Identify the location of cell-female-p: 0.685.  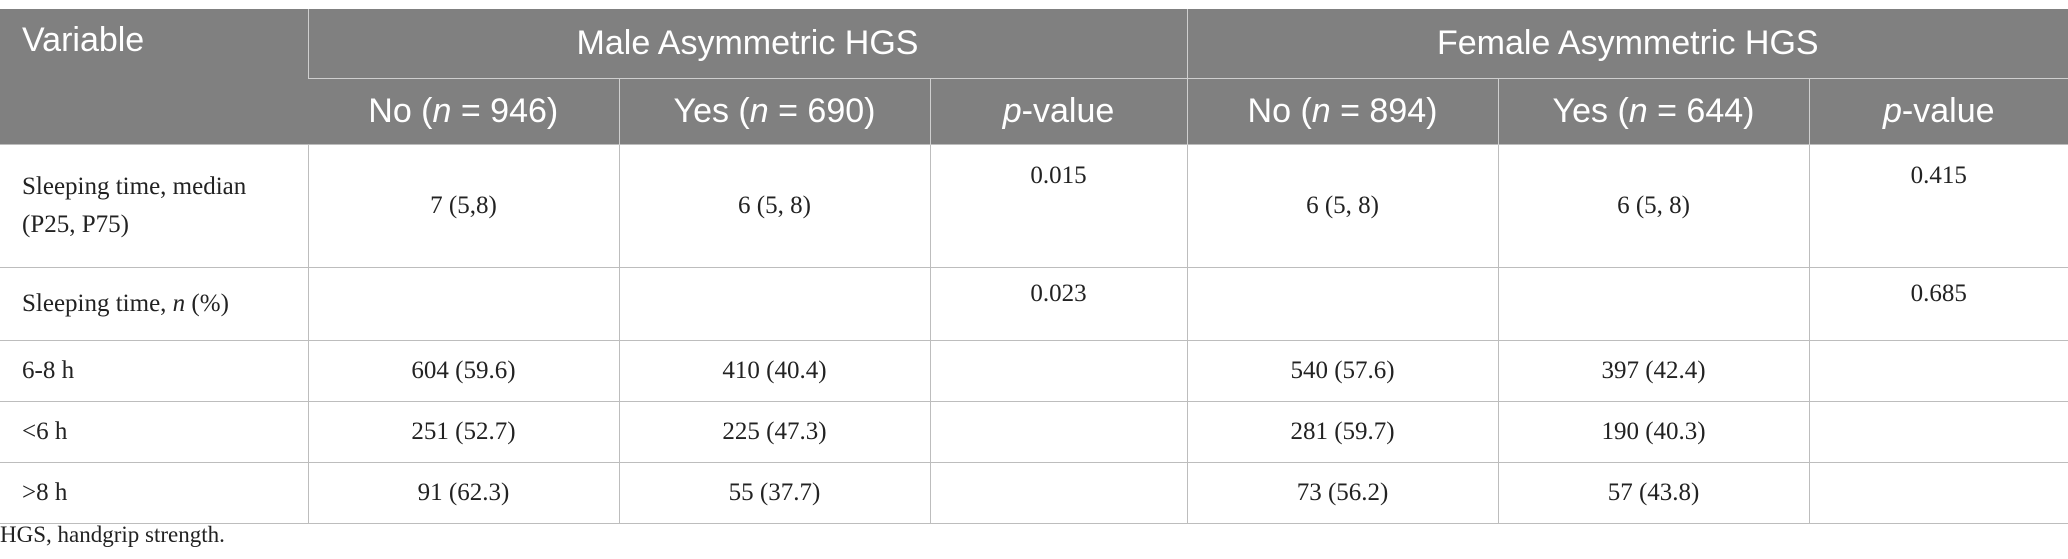
(1938, 304).